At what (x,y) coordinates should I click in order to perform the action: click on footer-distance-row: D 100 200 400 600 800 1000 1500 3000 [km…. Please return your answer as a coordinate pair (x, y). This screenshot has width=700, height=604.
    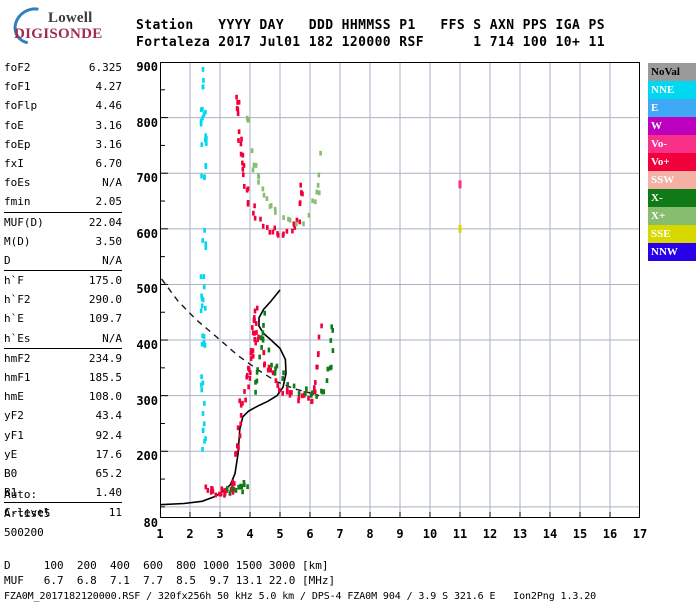
    Looking at the image, I should click on (166, 565).